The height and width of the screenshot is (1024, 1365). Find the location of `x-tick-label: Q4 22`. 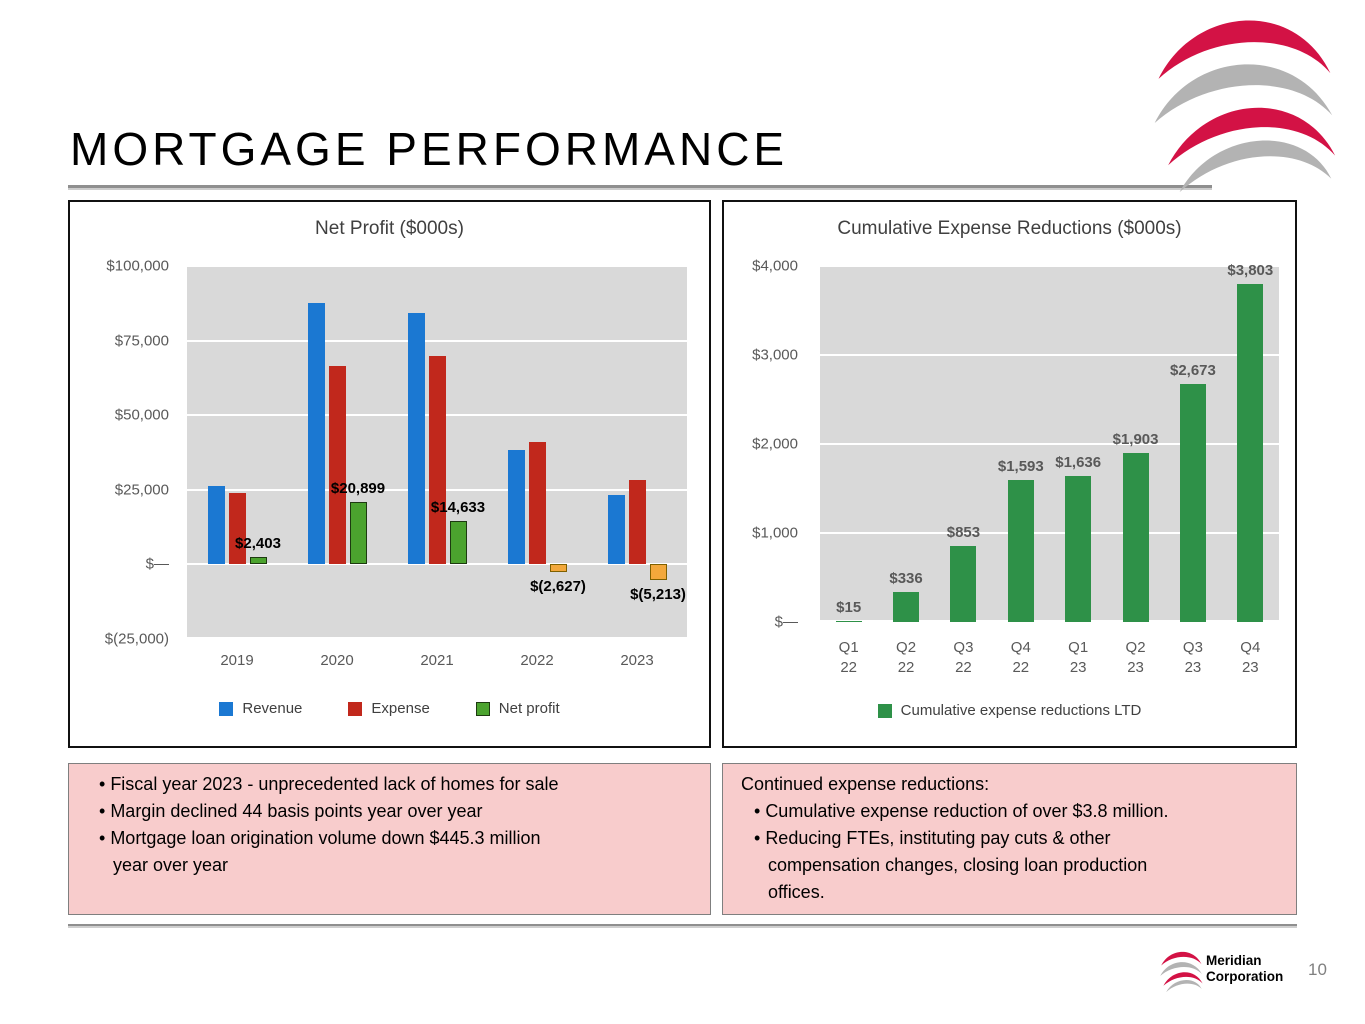

x-tick-label: Q4 22 is located at coordinates (1020, 657).